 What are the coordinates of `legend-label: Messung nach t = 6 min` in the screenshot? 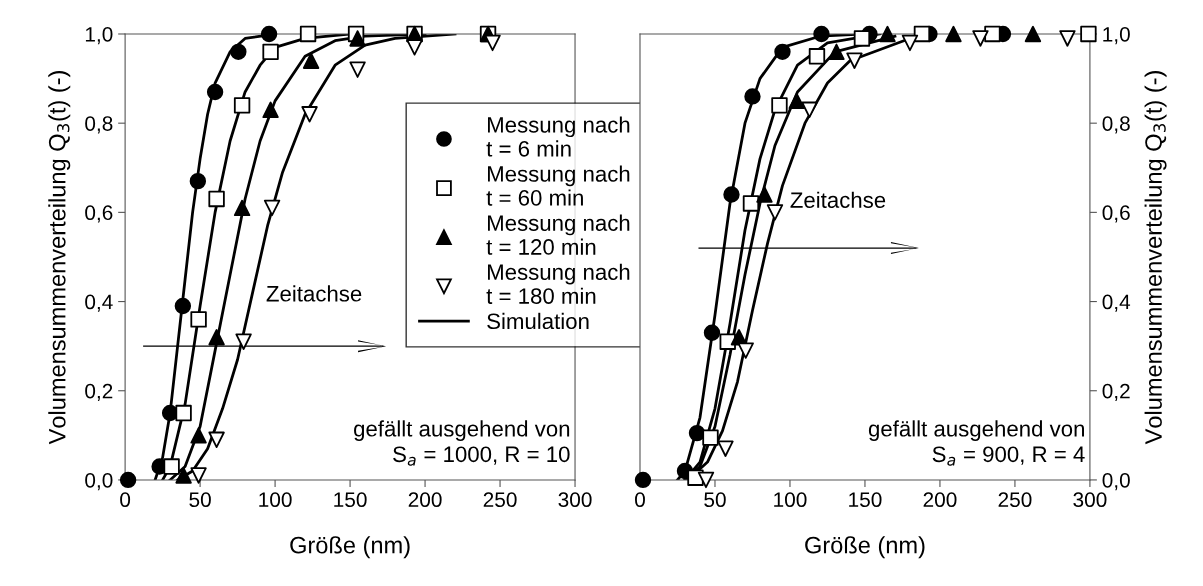 It's located at (558, 136).